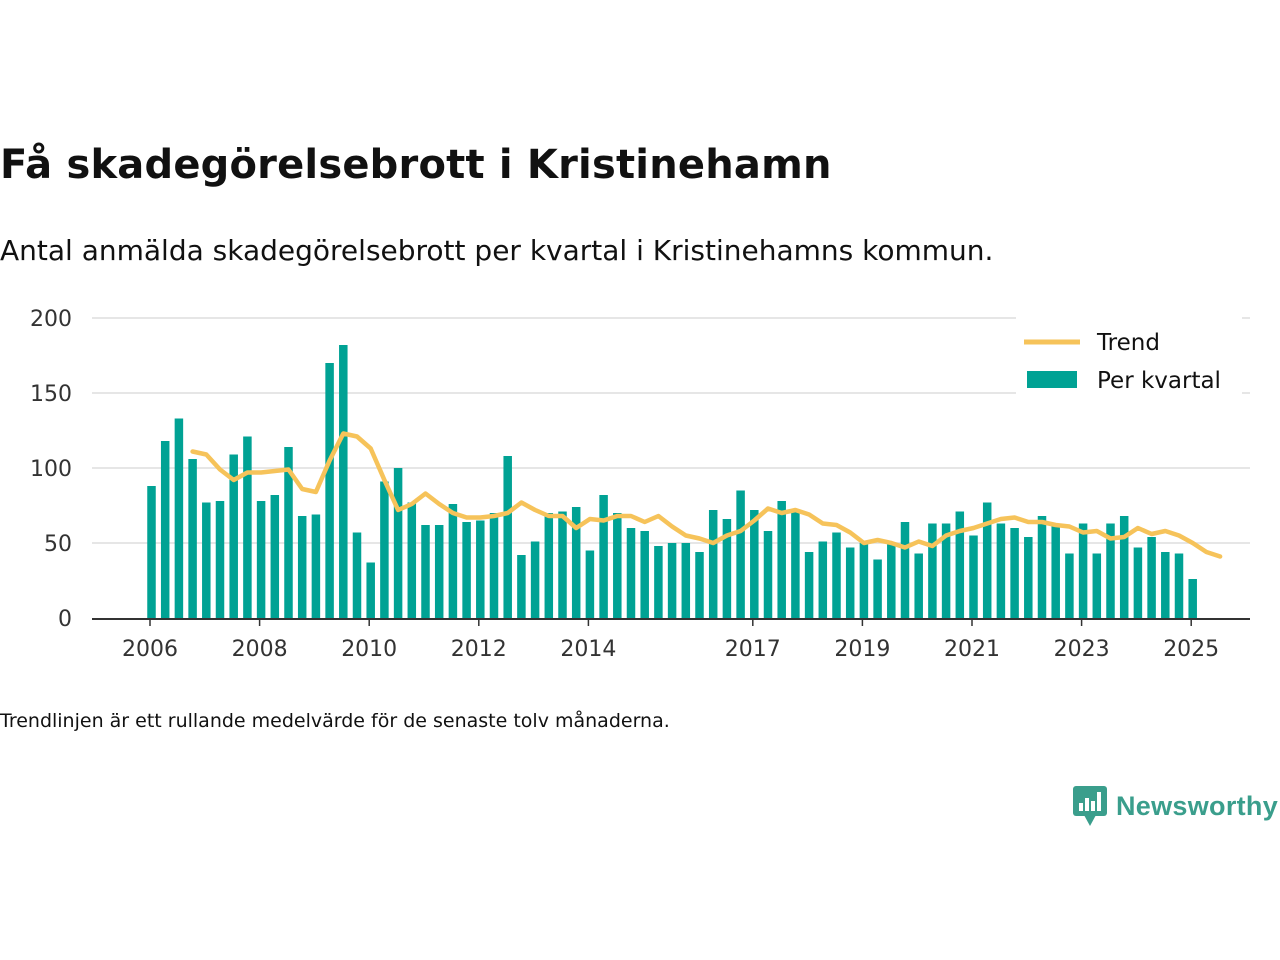 This screenshot has height=960, width=1280. Describe the element at coordinates (549, 565) in the screenshot. I see `bar-2013-q2` at that location.